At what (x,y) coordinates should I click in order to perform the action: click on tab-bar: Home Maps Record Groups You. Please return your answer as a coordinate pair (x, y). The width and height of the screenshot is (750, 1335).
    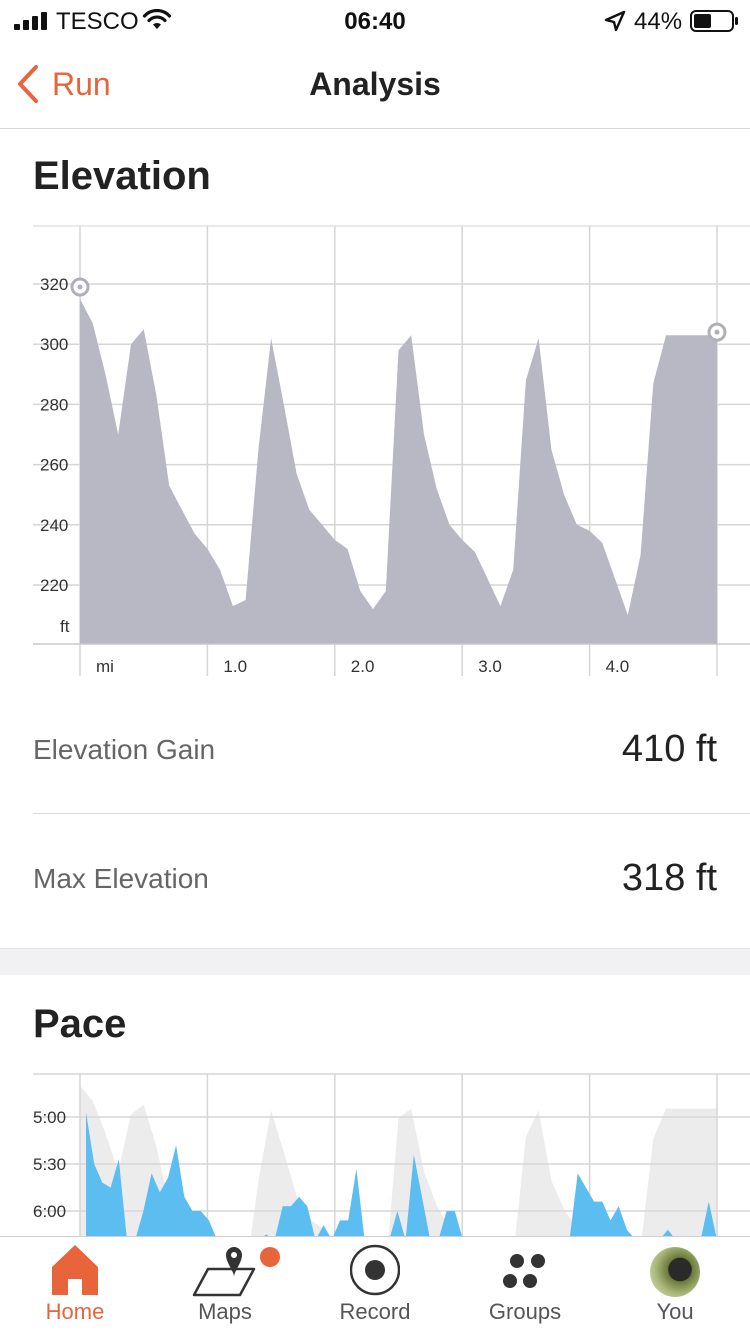
    Looking at the image, I should click on (375, 1285).